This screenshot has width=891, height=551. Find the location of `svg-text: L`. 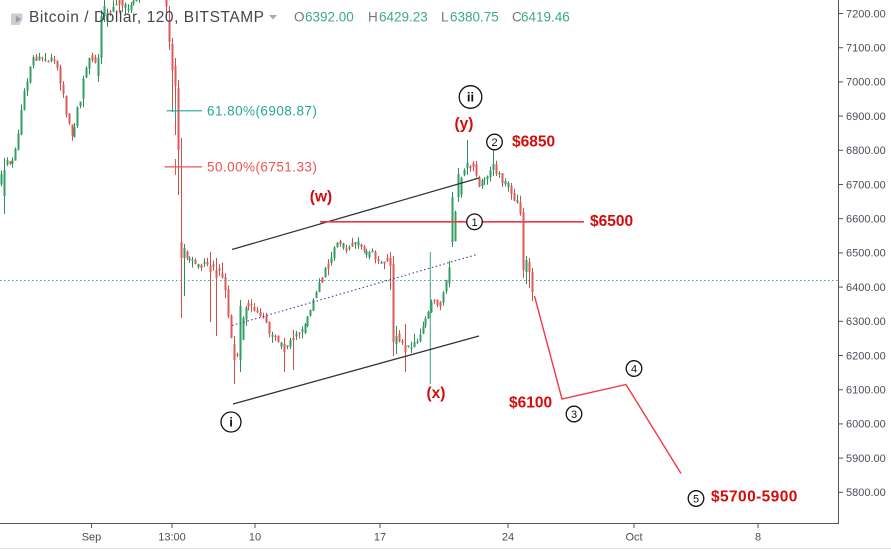

svg-text: L is located at coordinates (445, 17).